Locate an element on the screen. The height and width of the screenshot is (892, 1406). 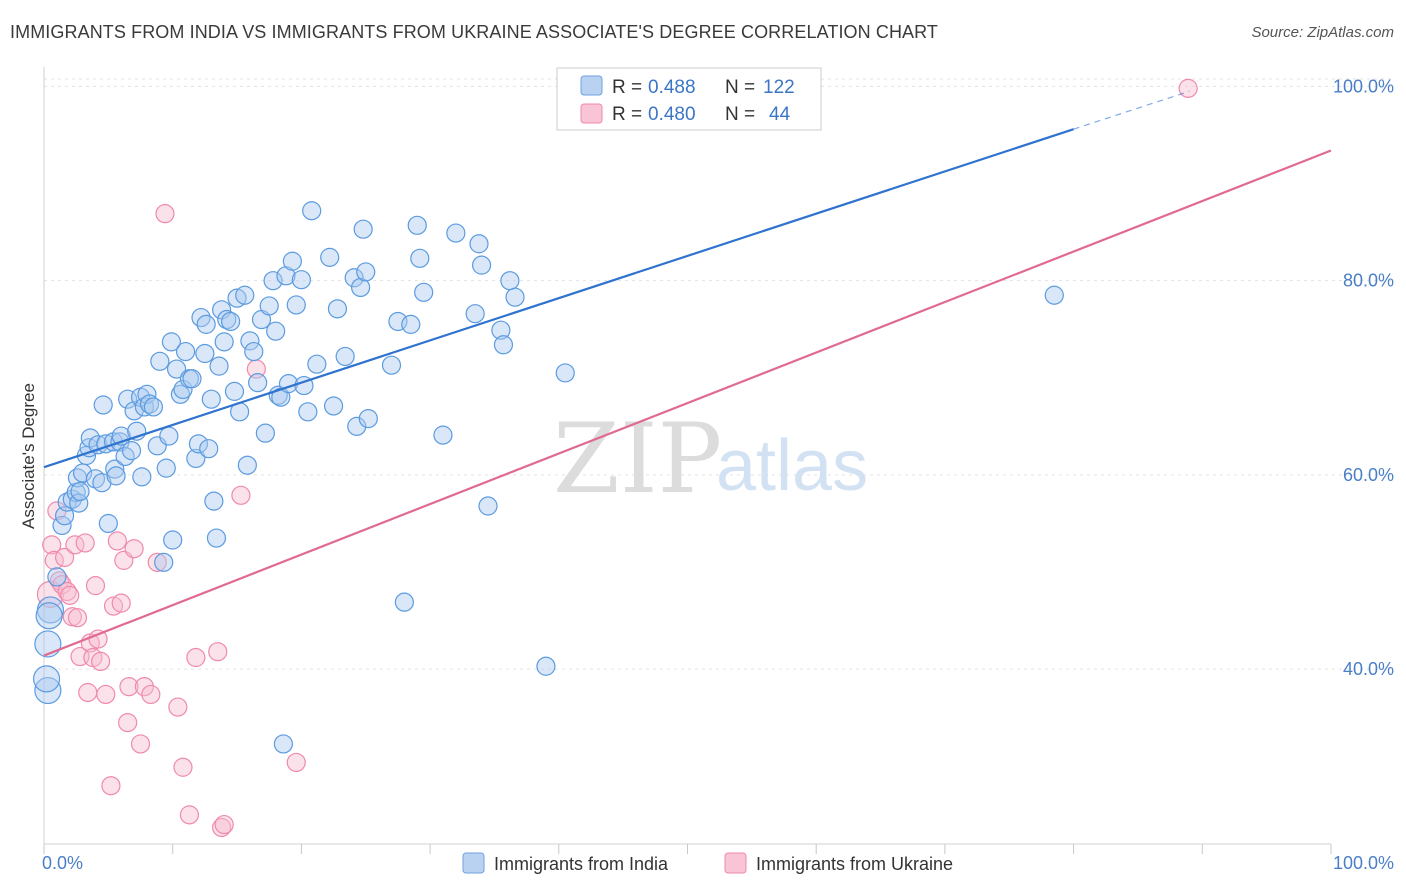
bottom-legend-india-swatch is located at coordinates (473, 863).